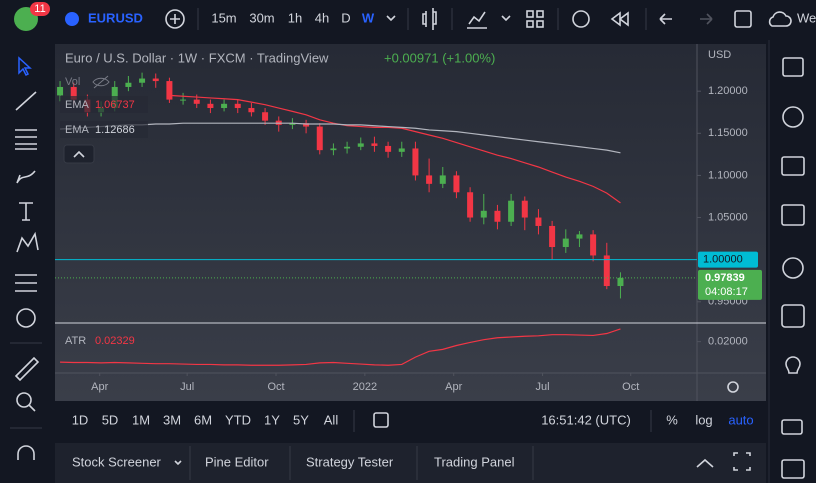 The image size is (816, 483). I want to click on streams, so click(793, 365).